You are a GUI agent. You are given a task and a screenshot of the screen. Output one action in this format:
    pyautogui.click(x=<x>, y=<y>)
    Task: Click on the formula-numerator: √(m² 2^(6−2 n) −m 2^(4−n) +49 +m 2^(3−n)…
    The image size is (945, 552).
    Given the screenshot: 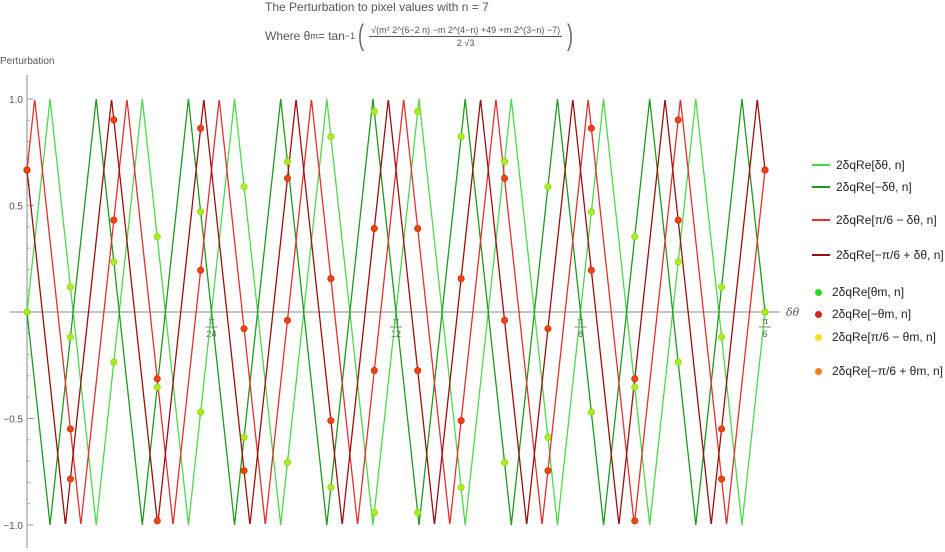 What is the action you would take?
    pyautogui.click(x=466, y=30)
    